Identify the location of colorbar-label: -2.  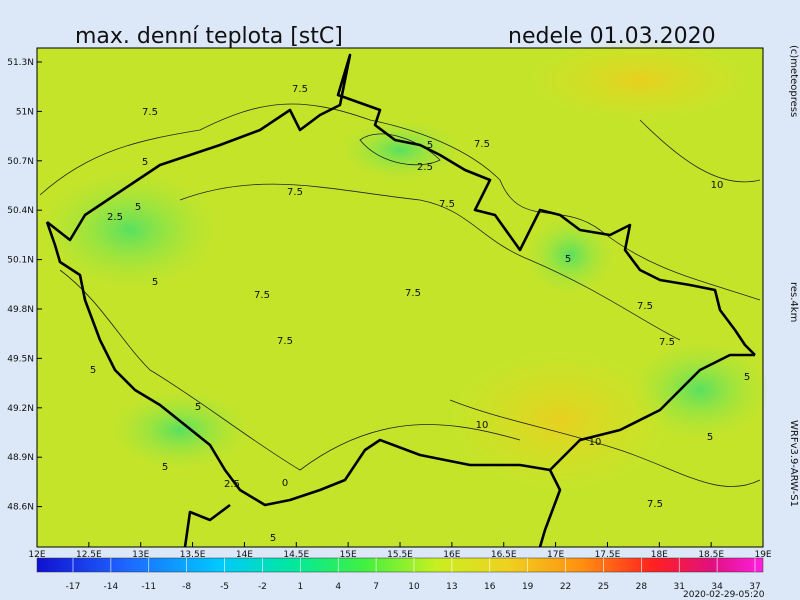
(262, 587).